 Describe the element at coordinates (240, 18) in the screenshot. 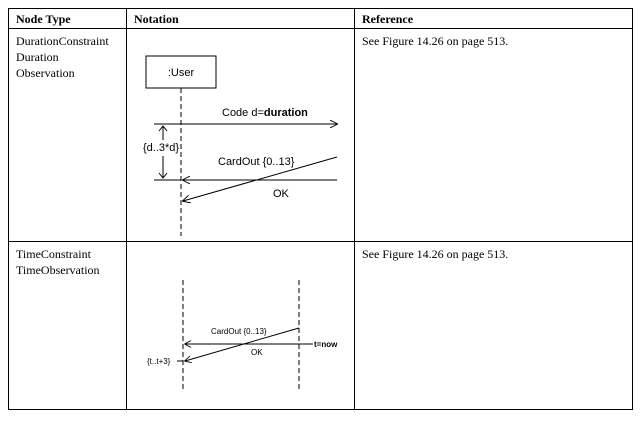

I see `header-notation: Notation` at that location.